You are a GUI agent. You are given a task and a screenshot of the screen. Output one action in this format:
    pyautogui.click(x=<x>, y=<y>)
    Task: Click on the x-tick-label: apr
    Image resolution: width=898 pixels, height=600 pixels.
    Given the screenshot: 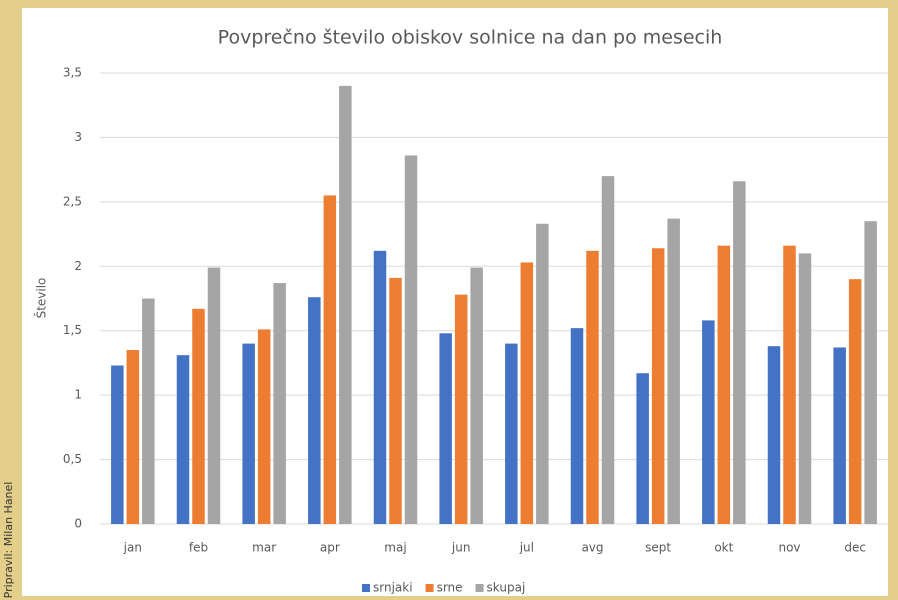 What is the action you would take?
    pyautogui.click(x=330, y=548)
    